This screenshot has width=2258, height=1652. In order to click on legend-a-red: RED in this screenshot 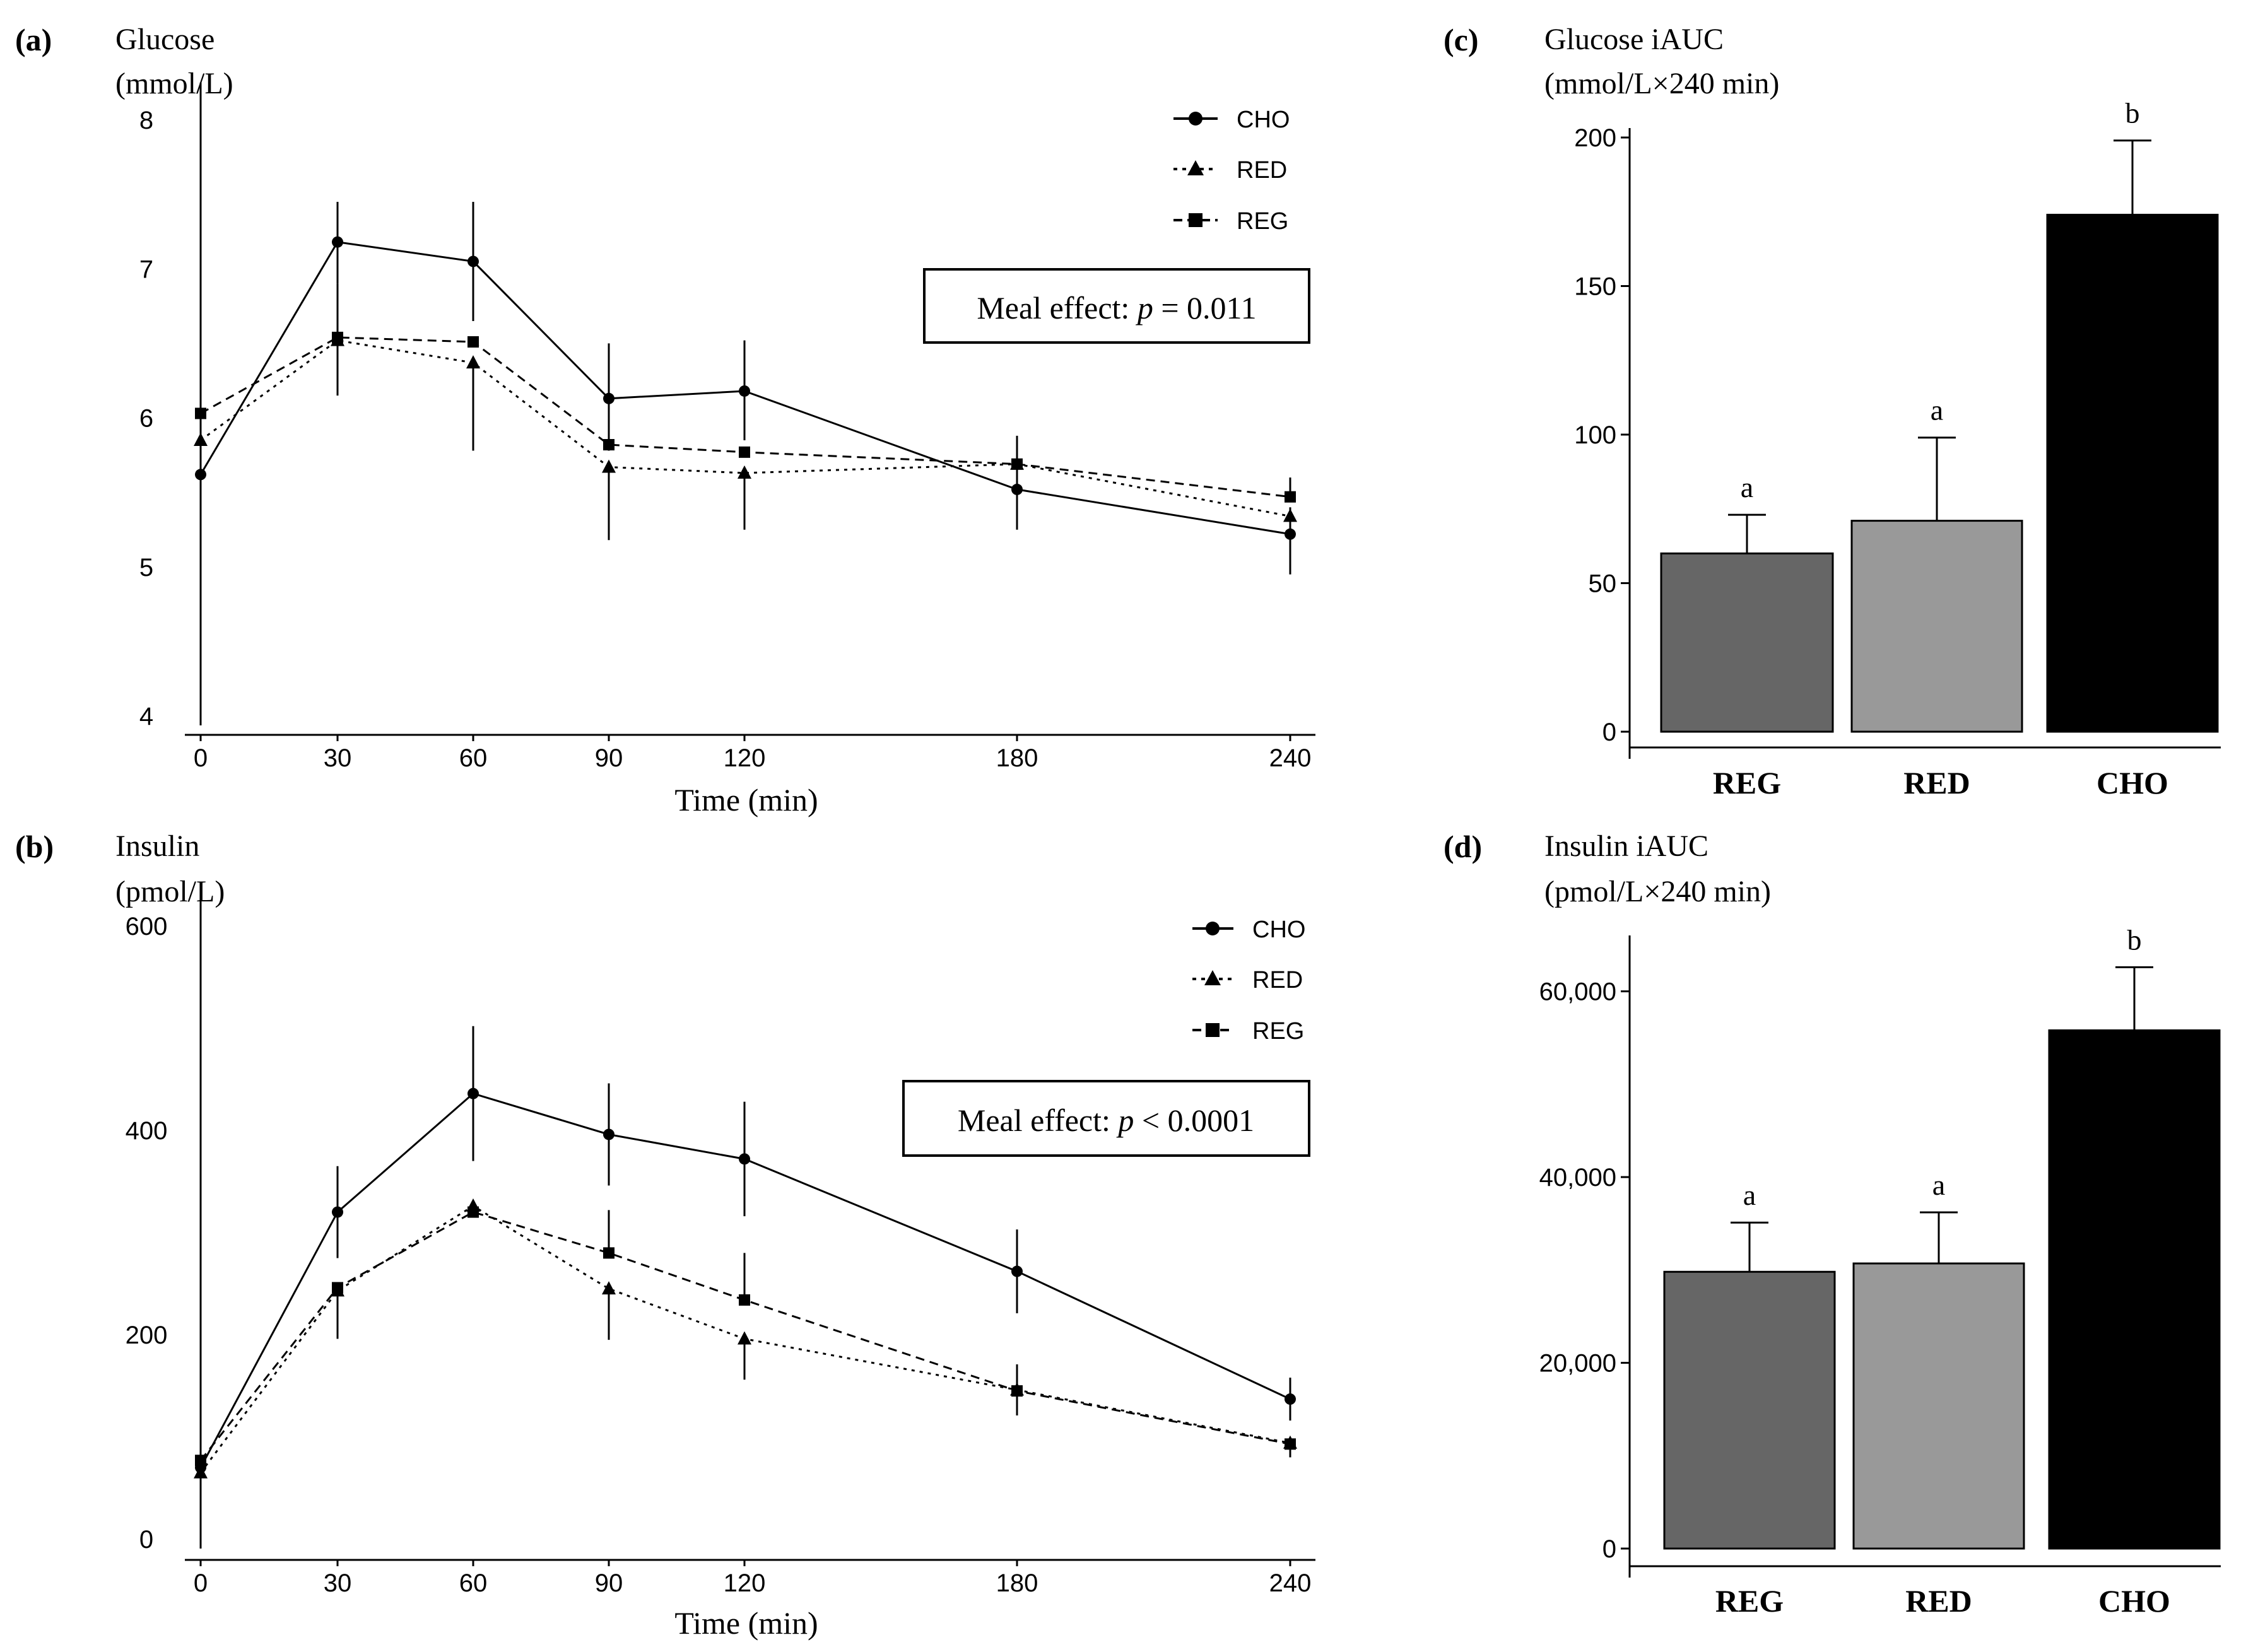, I will do `click(1230, 170)`.